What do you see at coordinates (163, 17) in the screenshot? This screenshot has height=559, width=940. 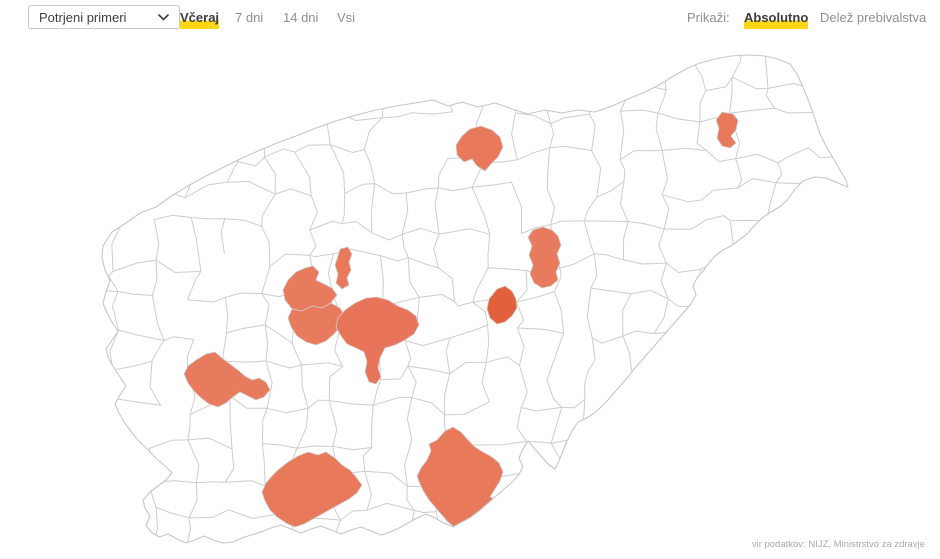 I see `chevron-down-icon` at bounding box center [163, 17].